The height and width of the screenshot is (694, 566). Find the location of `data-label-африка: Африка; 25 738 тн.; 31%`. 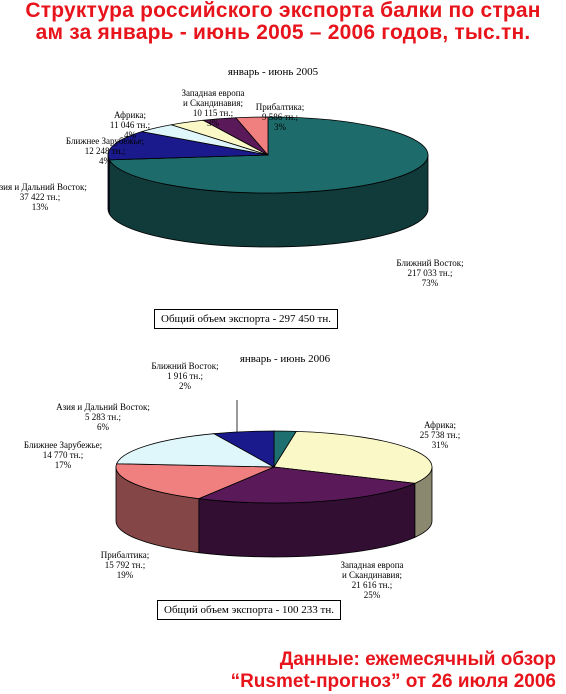

data-label-африка: Африка; 25 738 тн.; 31% is located at coordinates (440, 435).